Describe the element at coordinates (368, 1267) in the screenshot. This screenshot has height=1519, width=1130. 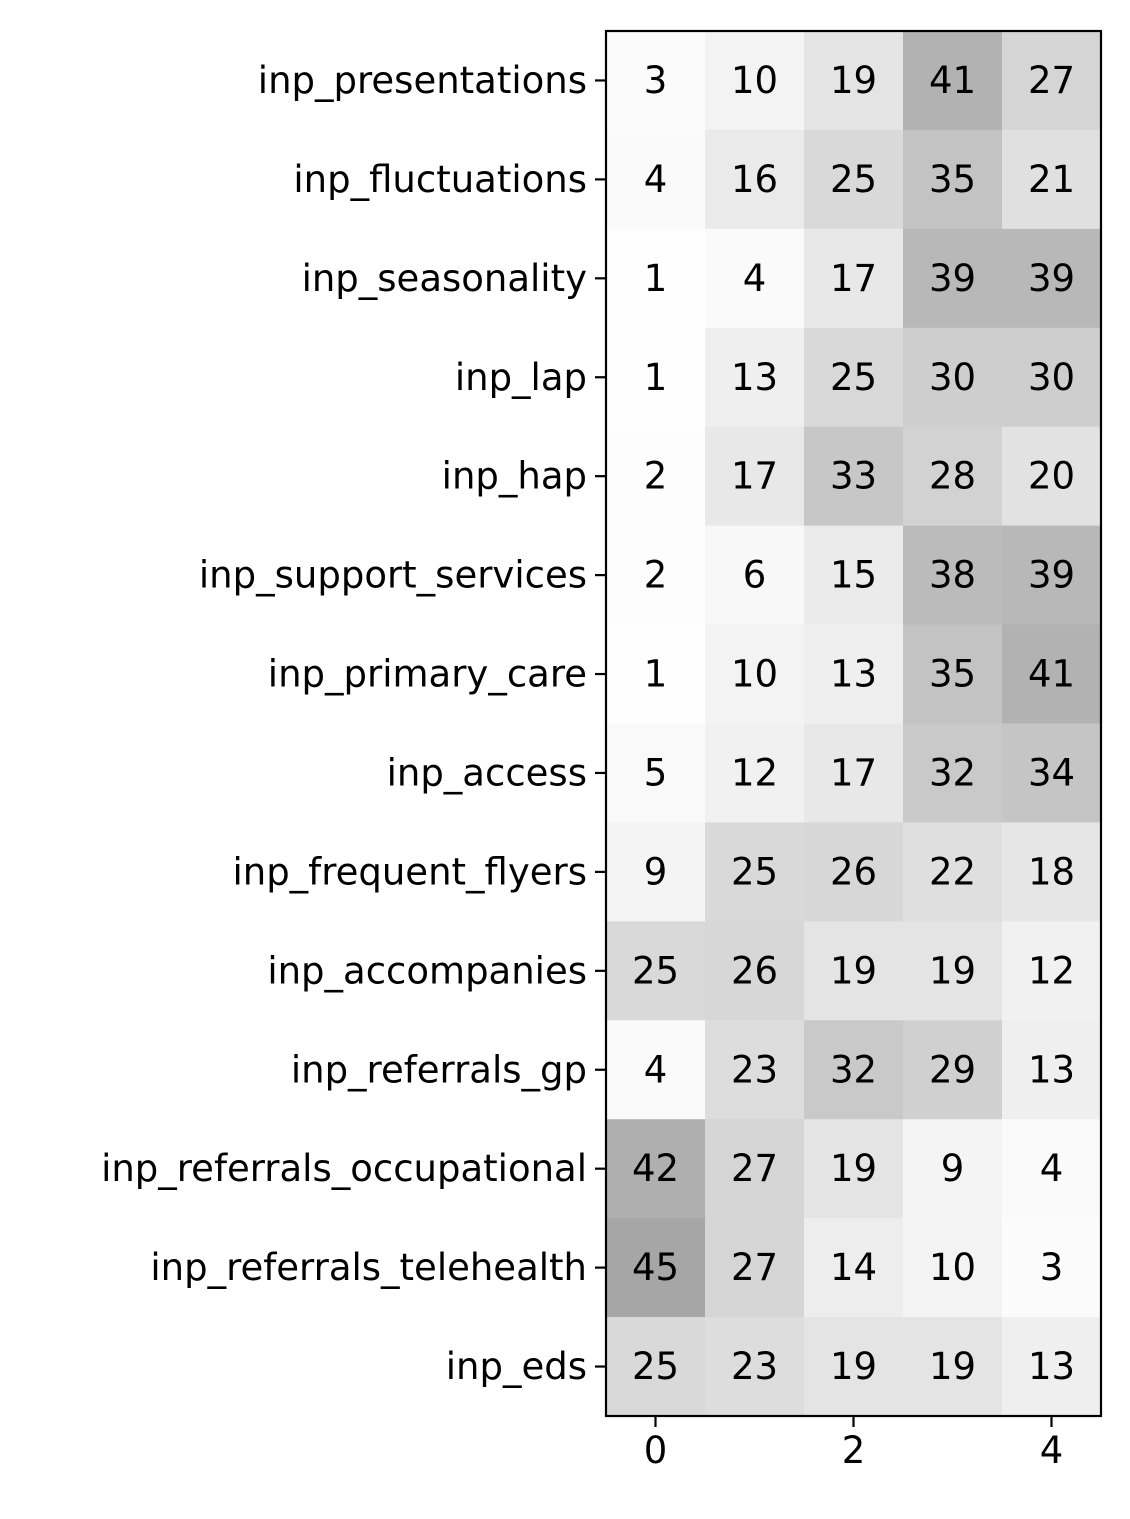
I see `y-tick-label: inp_referrals_telehealth` at that location.